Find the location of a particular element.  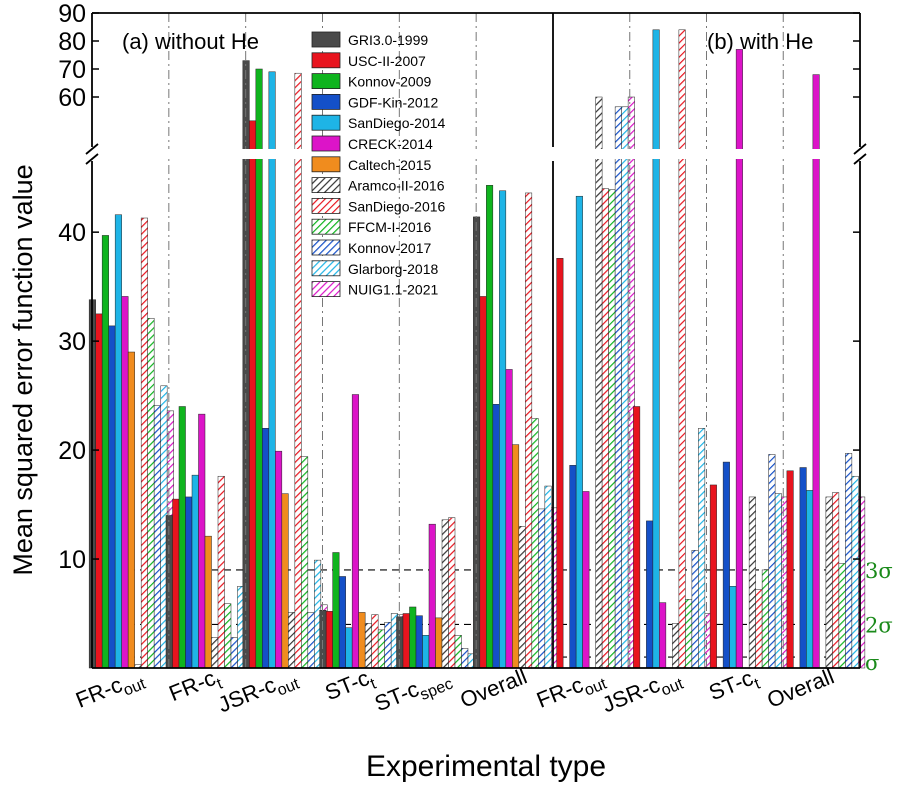

legend-entry: CRECK-2014 is located at coordinates (390, 144).